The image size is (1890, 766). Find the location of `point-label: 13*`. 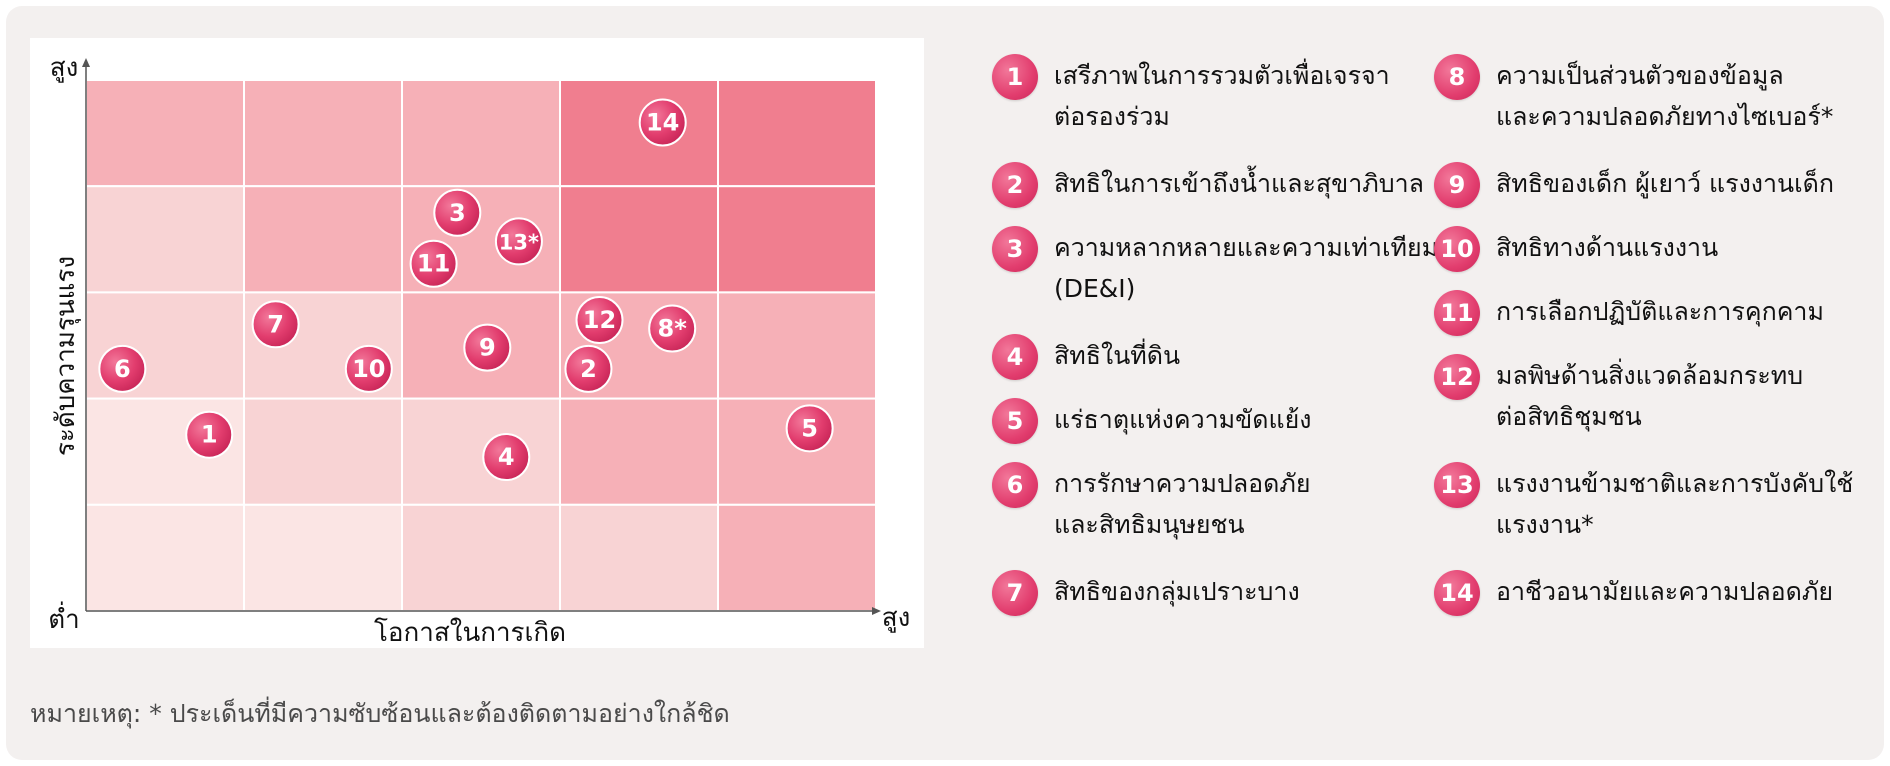

point-label: 13* is located at coordinates (519, 242).